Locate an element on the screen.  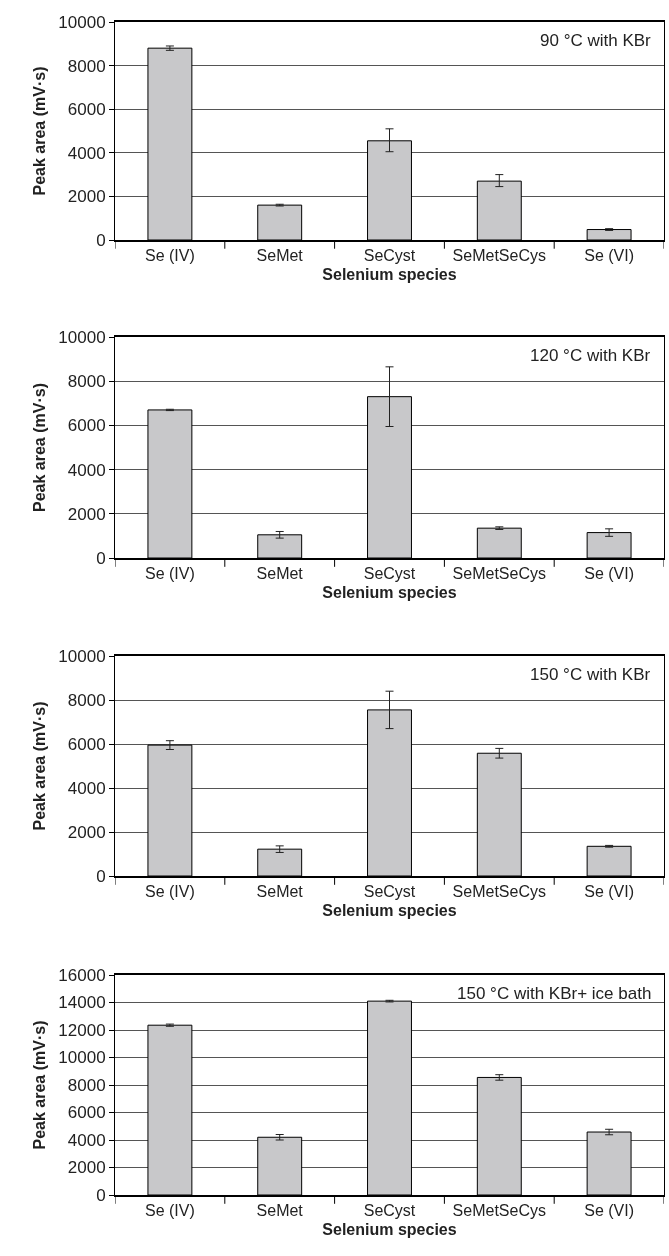
annotation: 120 °C with KBr is located at coordinates (590, 355).